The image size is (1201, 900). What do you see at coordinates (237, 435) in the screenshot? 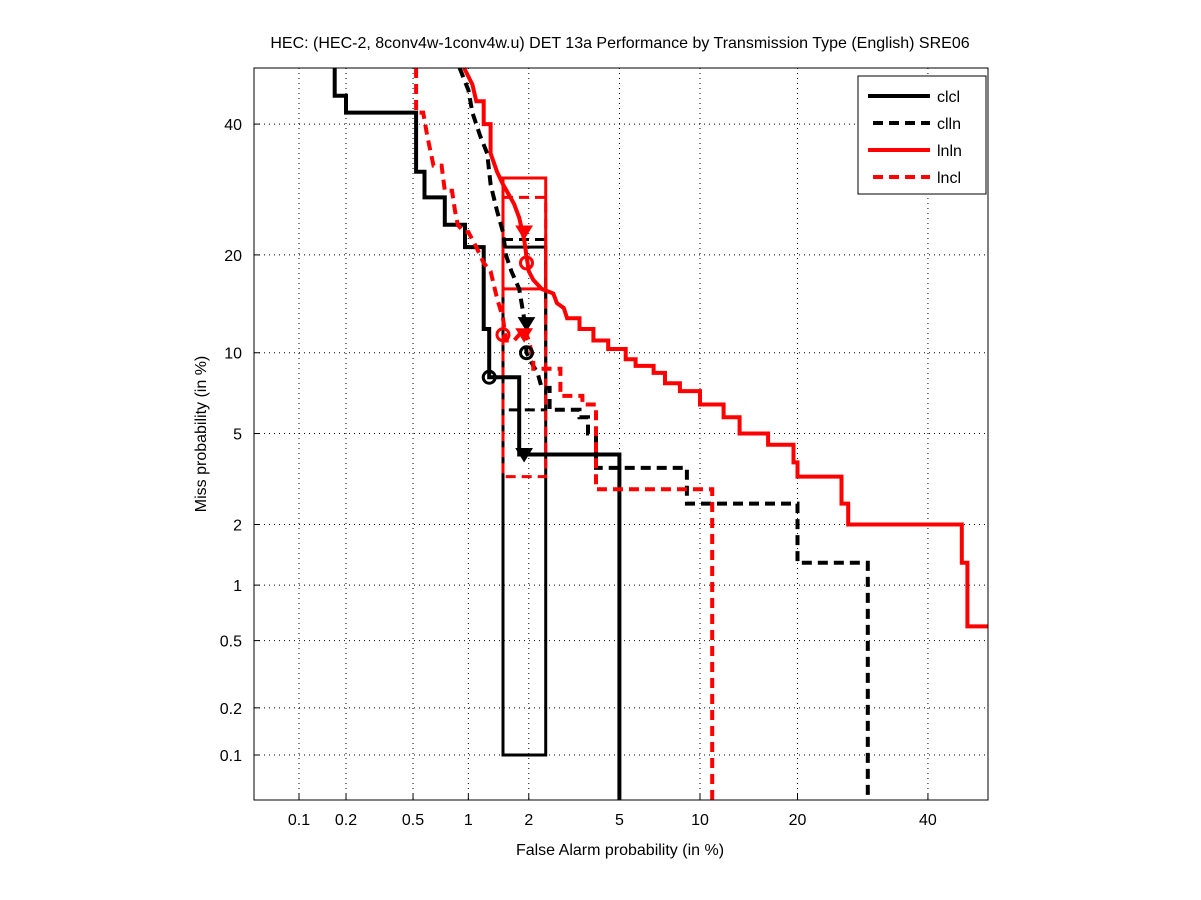
I see `y-tick-label: 5` at bounding box center [237, 435].